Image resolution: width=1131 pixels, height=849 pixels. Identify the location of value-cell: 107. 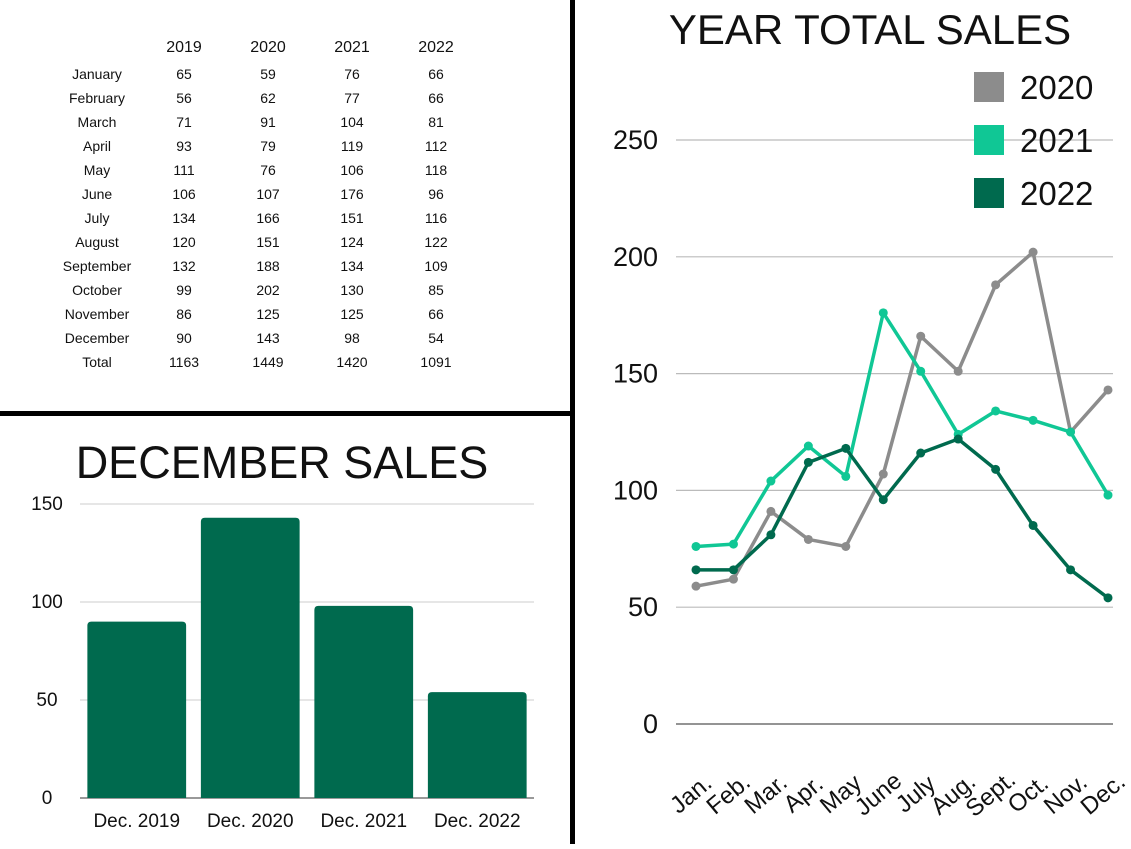
(268, 194).